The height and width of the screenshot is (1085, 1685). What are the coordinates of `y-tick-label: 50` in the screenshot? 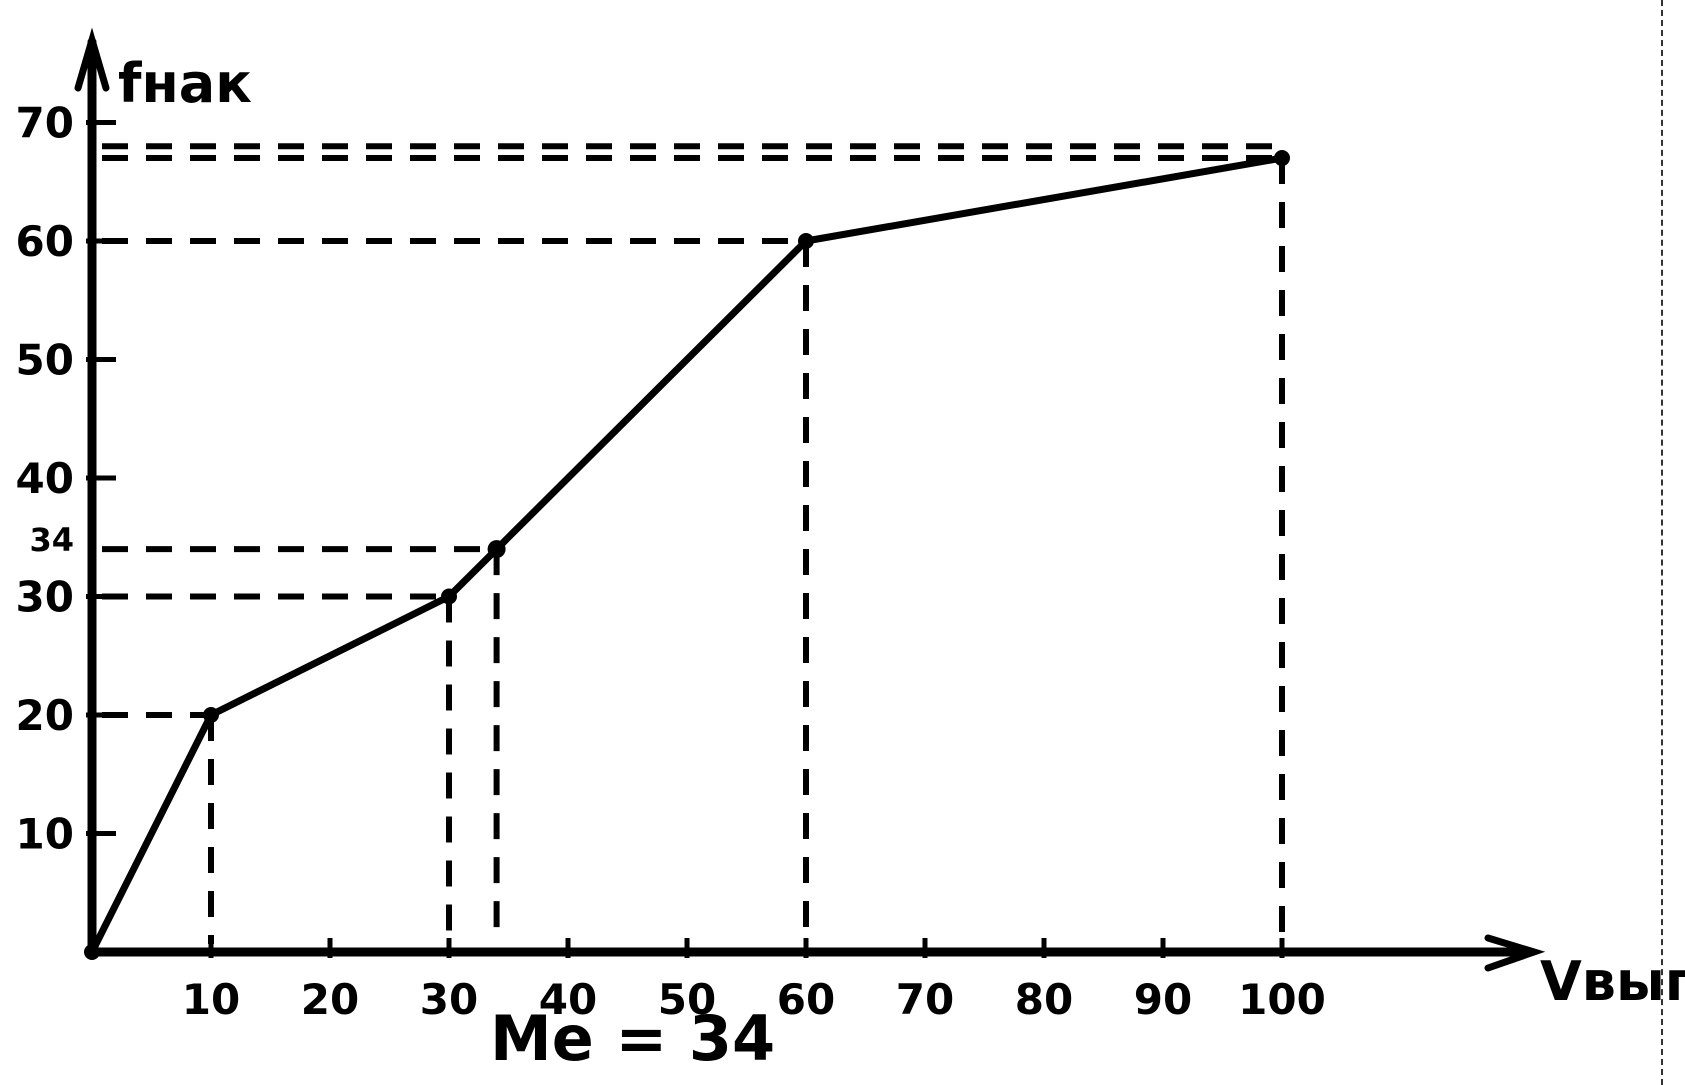 It's located at (45, 360).